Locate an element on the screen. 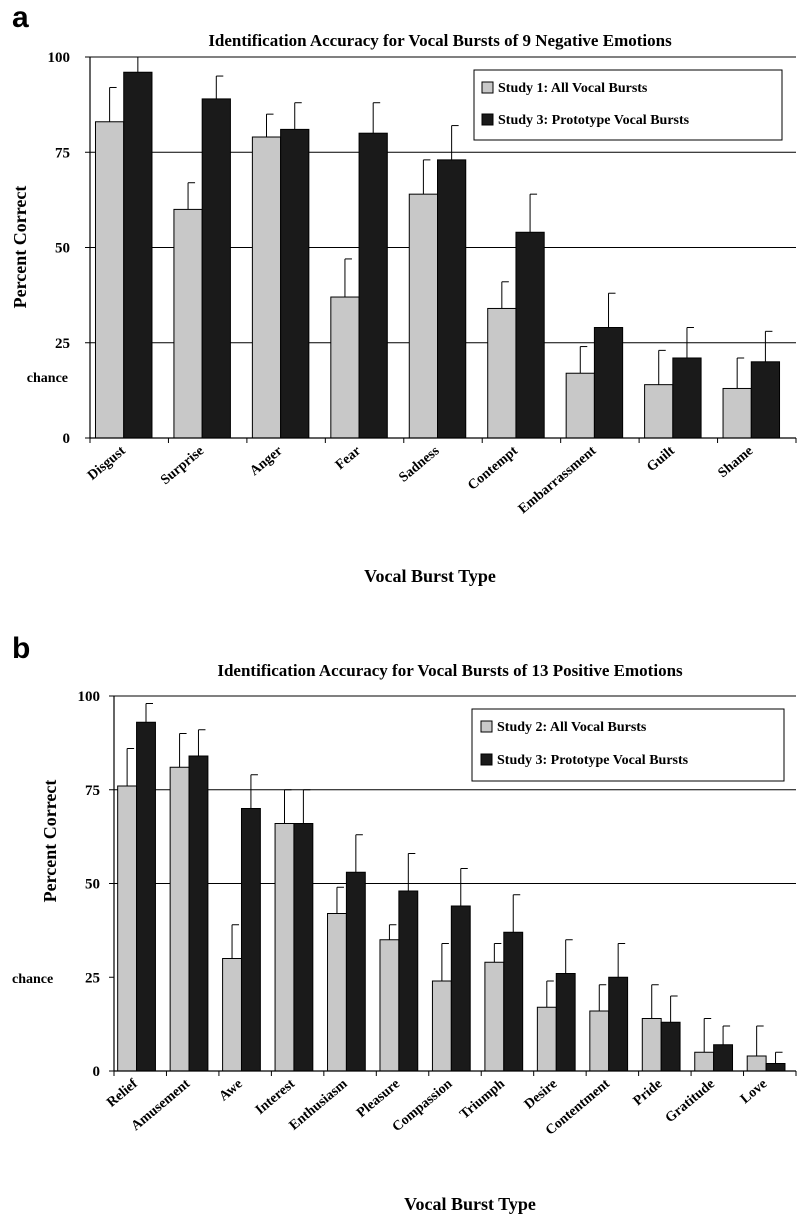 This screenshot has height=1216, width=798. bar-b-s1-pleasure is located at coordinates (389, 1005).